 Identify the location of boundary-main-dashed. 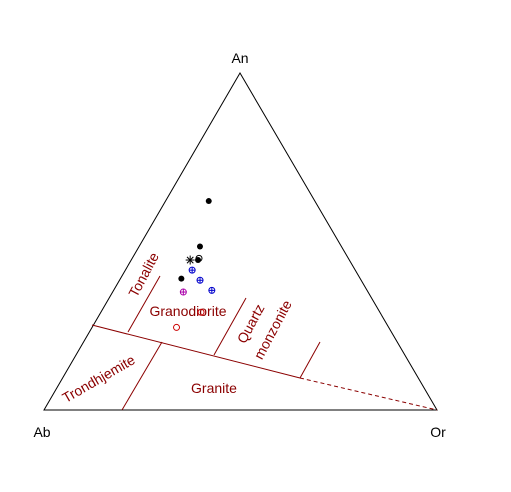
(368, 394).